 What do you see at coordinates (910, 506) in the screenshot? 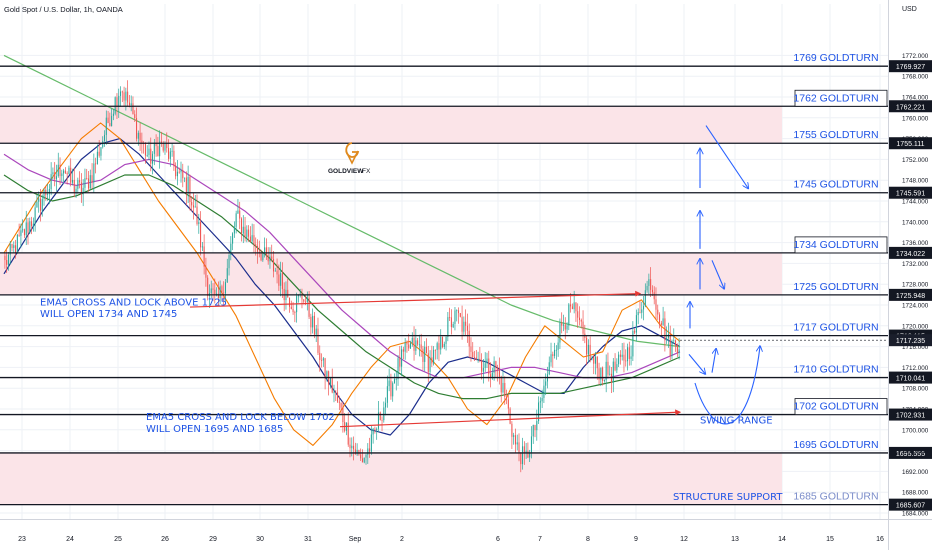
I see `level-price-tag-text: 1685.607` at bounding box center [910, 506].